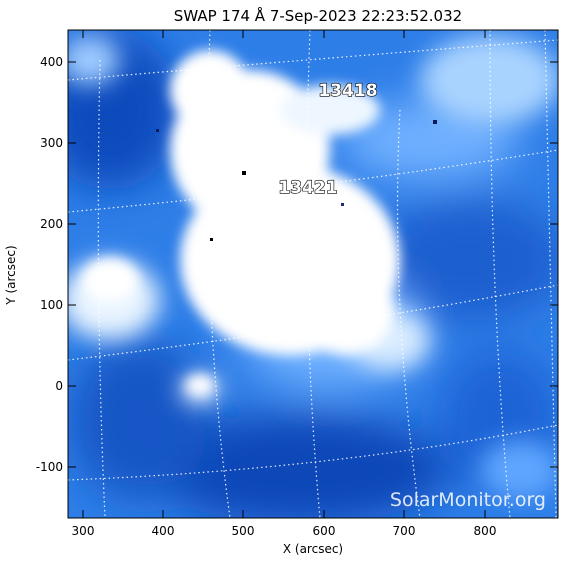  Describe the element at coordinates (324, 531) in the screenshot. I see `x-tick-label: 600` at that location.